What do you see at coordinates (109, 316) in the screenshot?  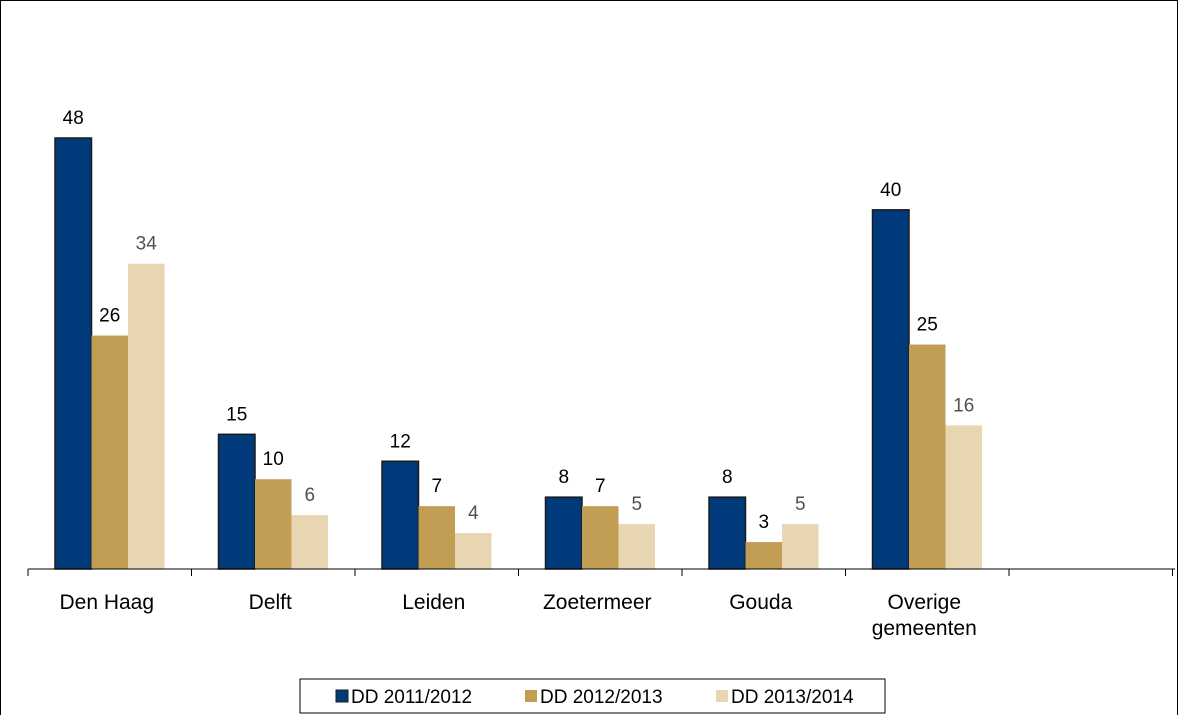 I see `data-label: 26` at bounding box center [109, 316].